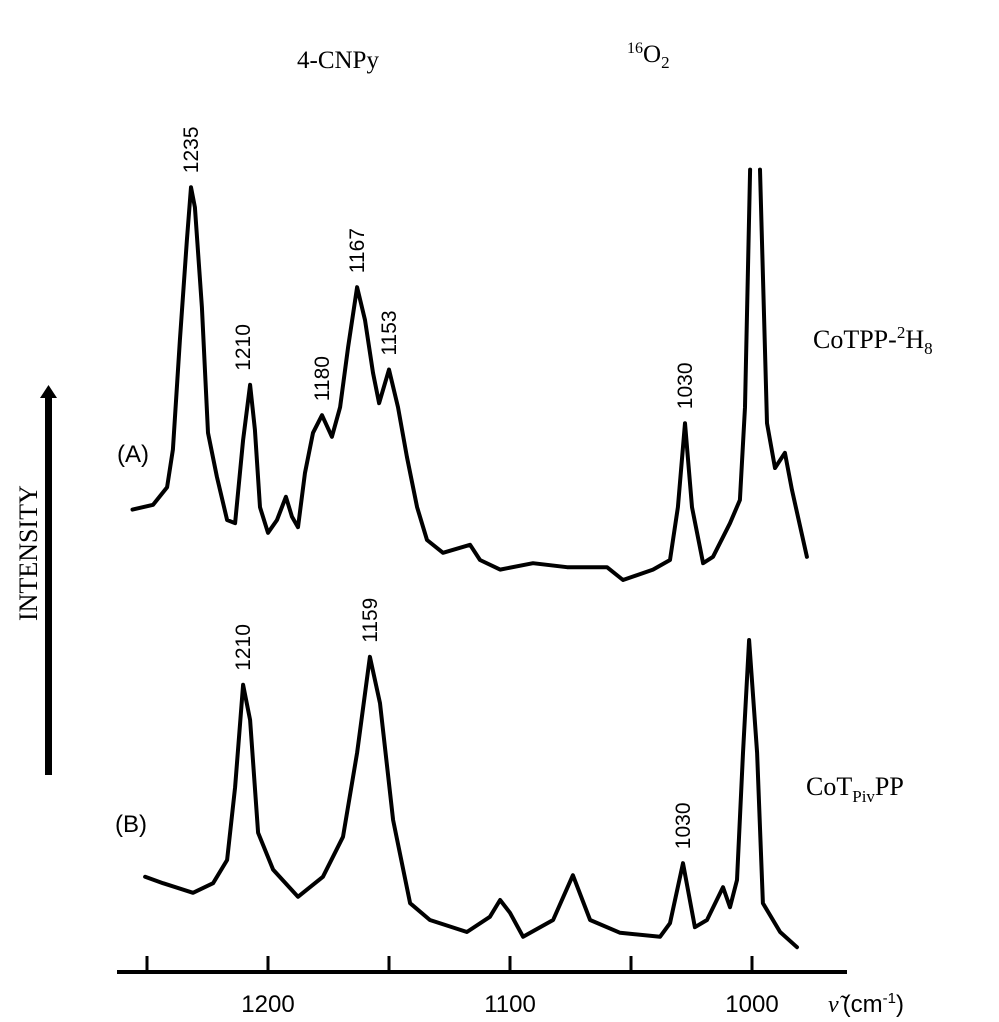 The image size is (999, 1022). Describe the element at coordinates (829, 786) in the screenshot. I see `series-b-label-text: CoT` at that location.